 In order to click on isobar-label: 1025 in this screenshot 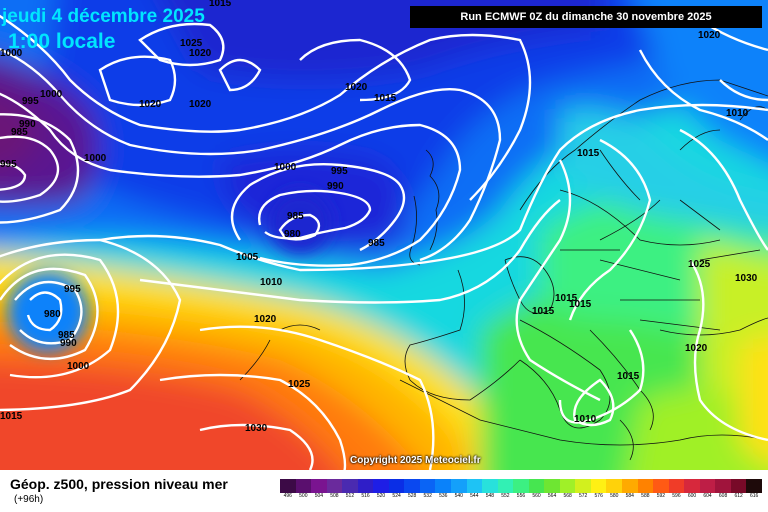, I will do `click(299, 384)`.